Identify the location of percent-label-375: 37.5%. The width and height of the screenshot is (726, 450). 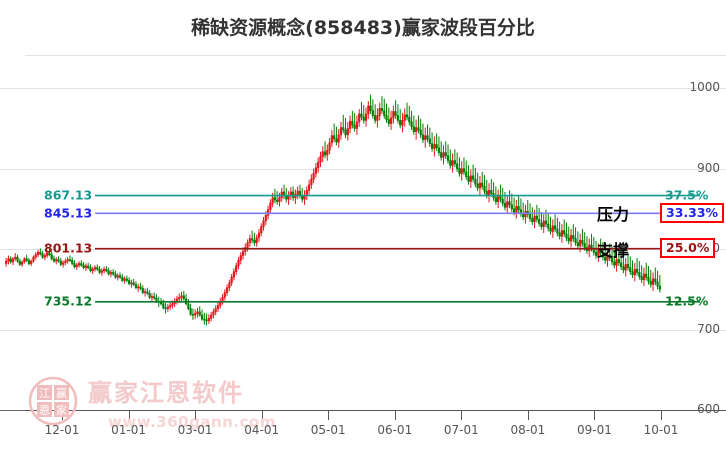
(687, 195).